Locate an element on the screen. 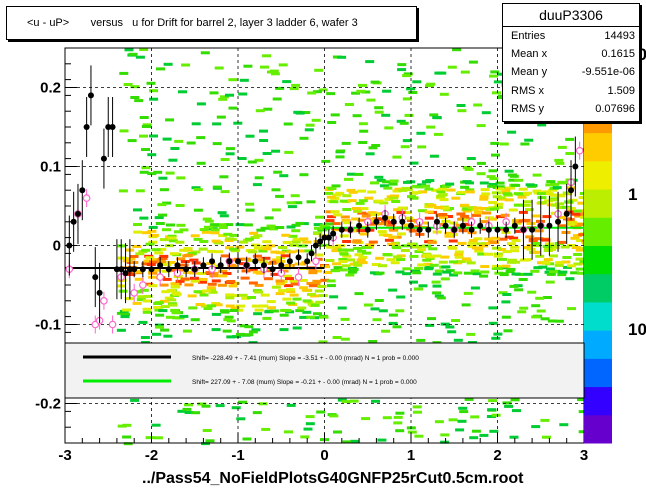  color-scale-segment is located at coordinates (598, 260).